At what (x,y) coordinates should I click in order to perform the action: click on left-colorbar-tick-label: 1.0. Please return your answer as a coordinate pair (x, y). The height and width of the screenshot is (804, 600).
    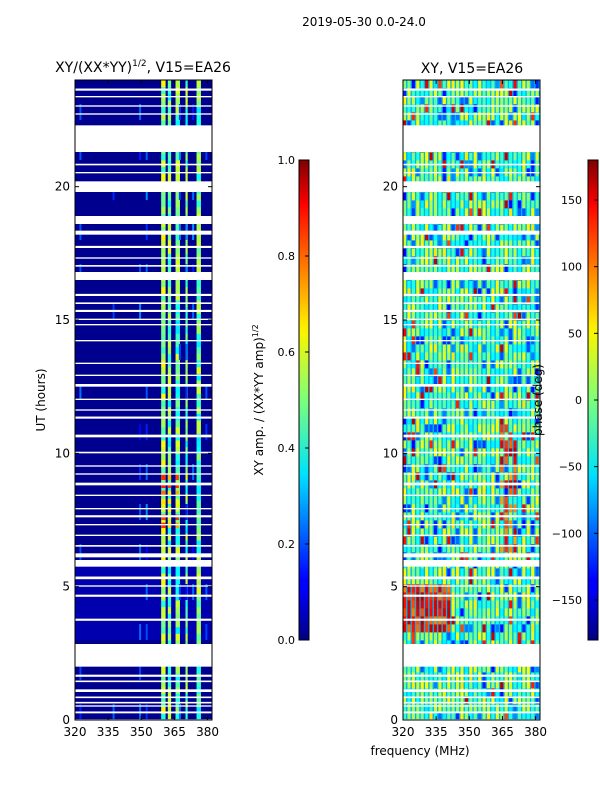
    Looking at the image, I should click on (287, 160).